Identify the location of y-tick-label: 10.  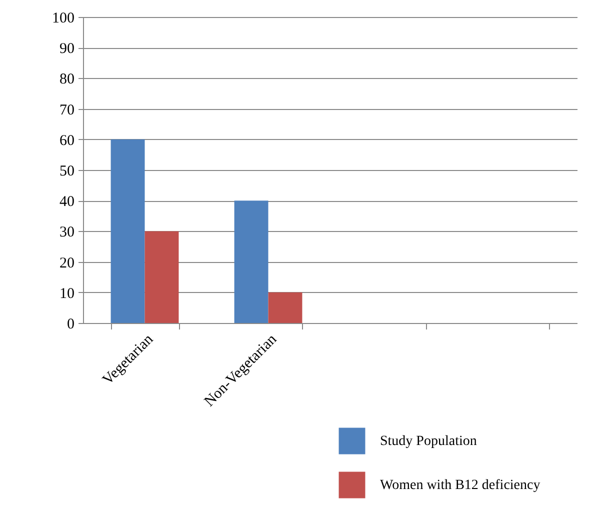
(67, 294).